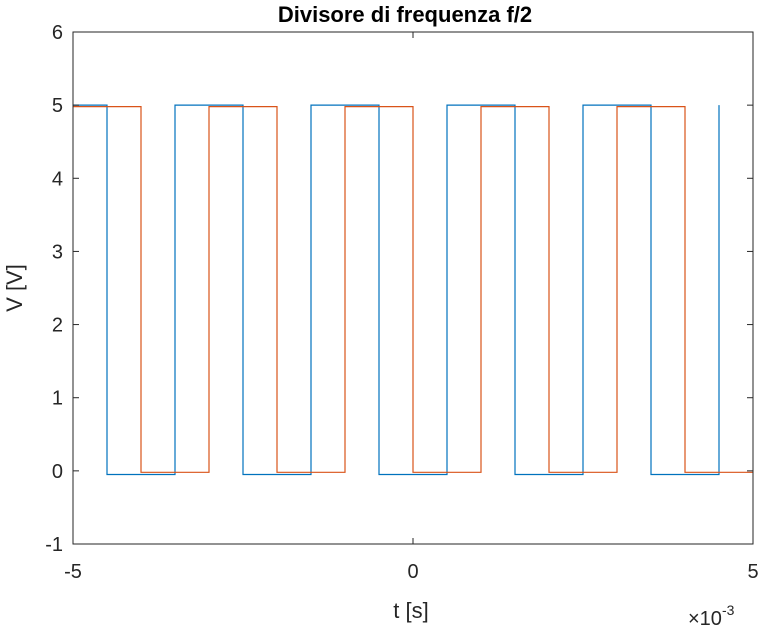 The width and height of the screenshot is (760, 627). What do you see at coordinates (410, 610) in the screenshot?
I see `x-axis-title: t [s]` at bounding box center [410, 610].